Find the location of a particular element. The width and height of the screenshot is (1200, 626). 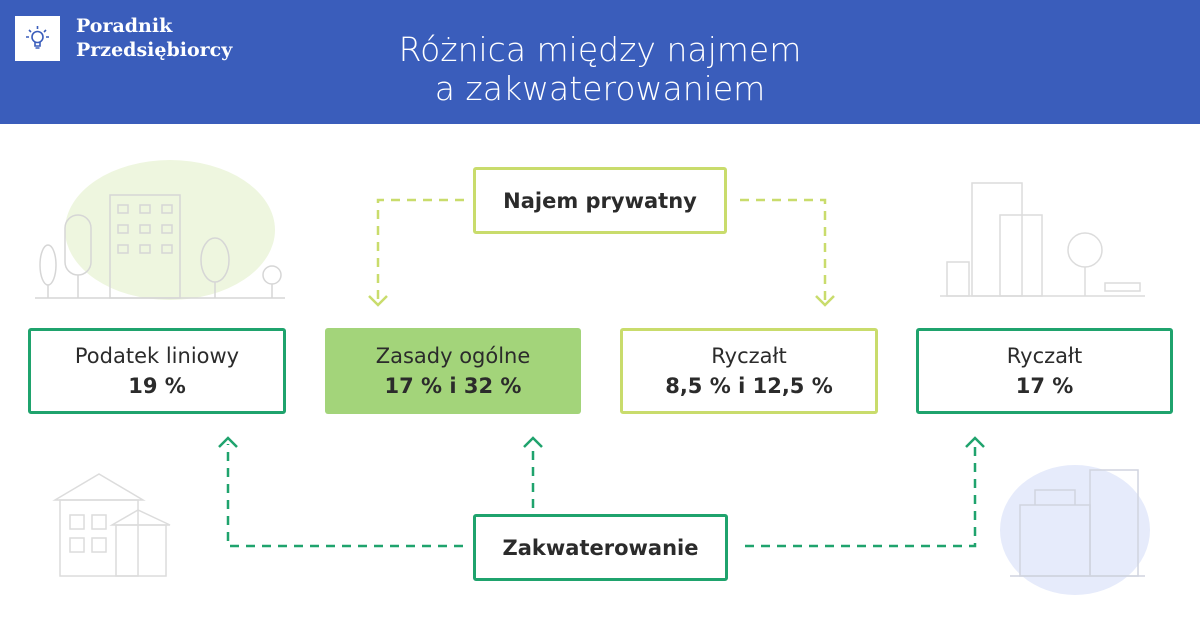

lime-arrowheads is located at coordinates (601, 301).